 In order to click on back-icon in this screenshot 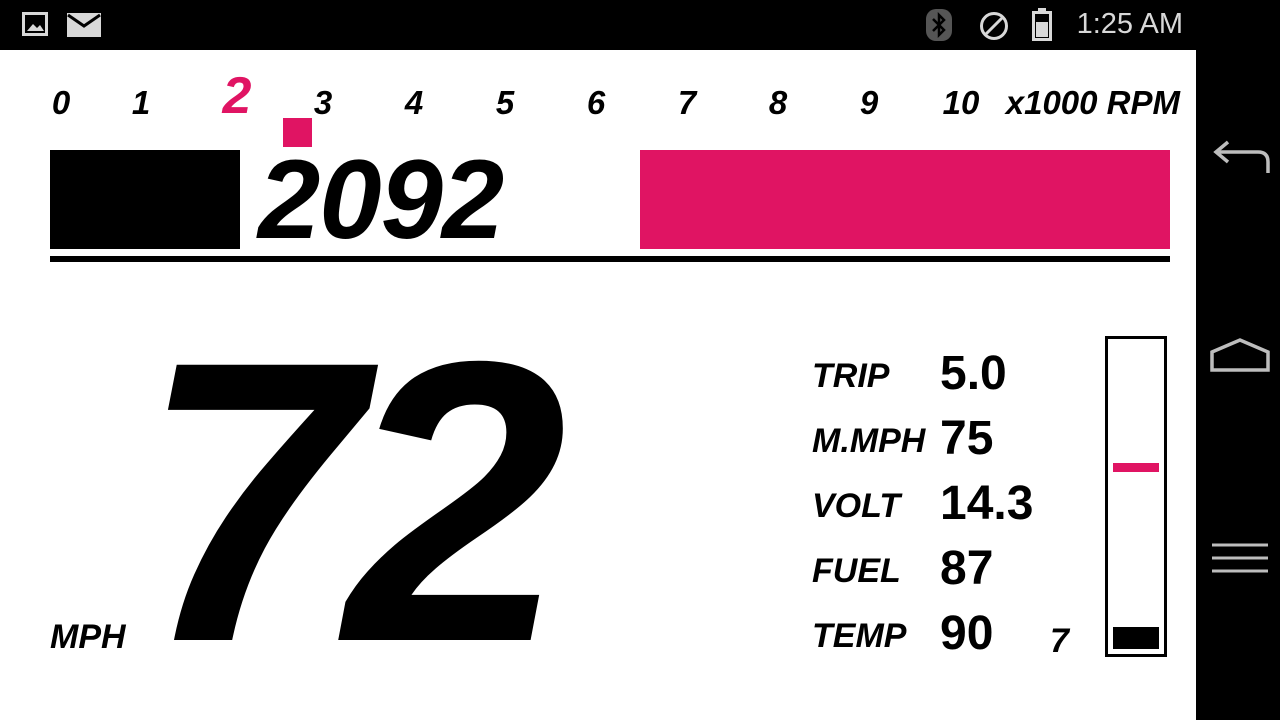, I will do `click(1240, 158)`.